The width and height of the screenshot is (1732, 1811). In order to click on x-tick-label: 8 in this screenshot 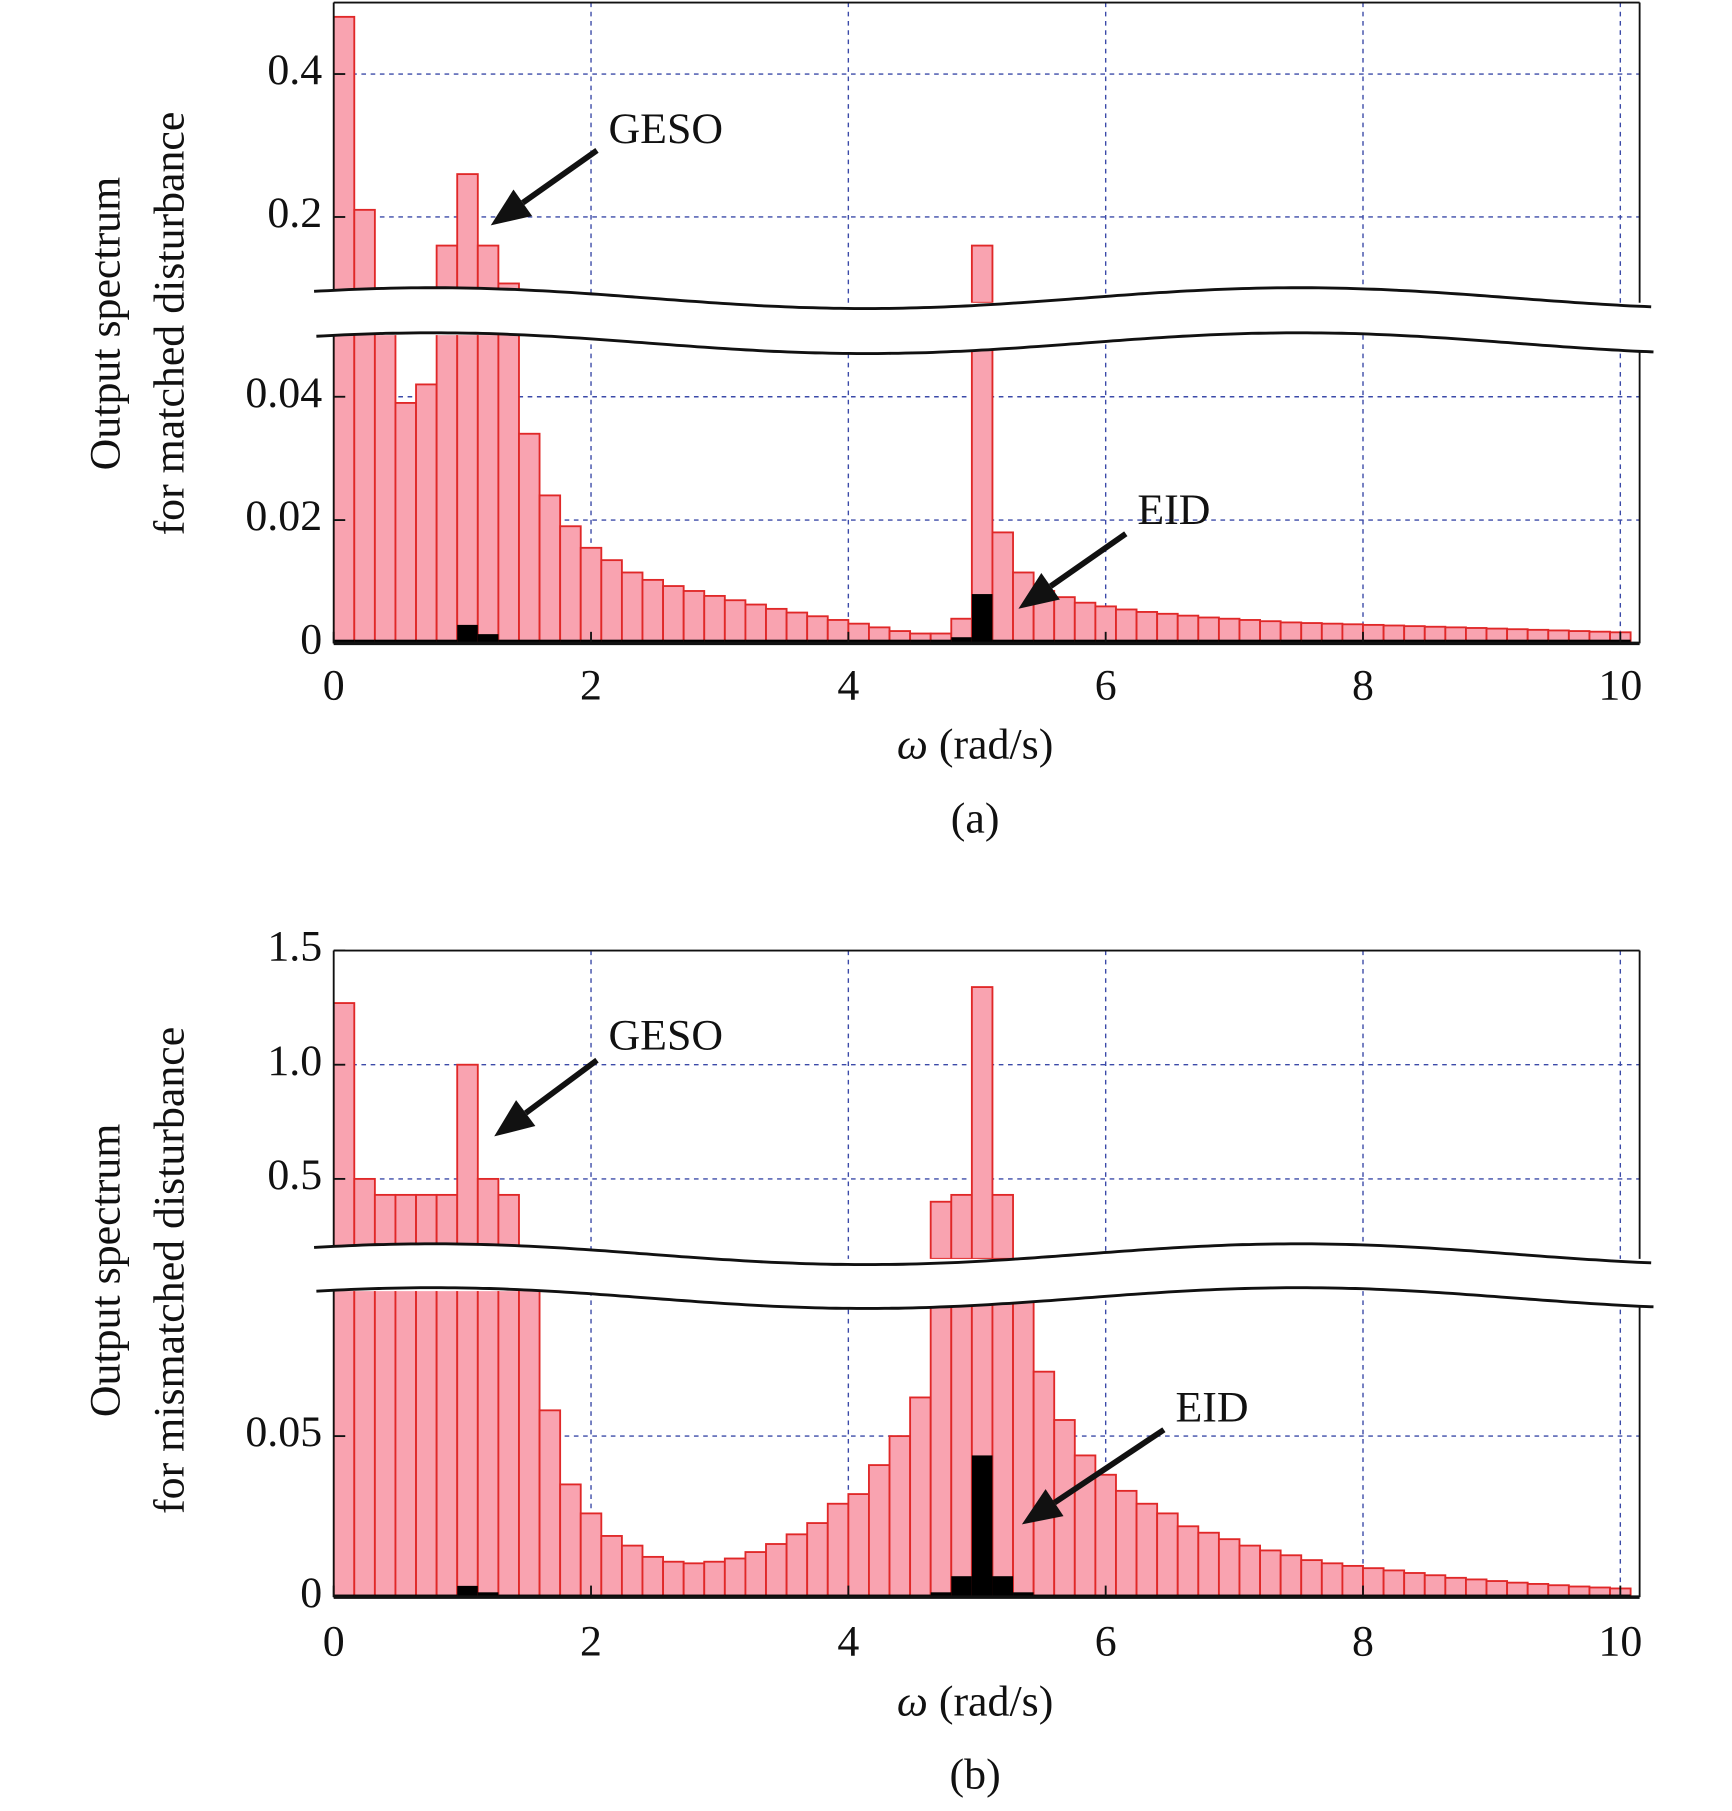, I will do `click(1363, 686)`.